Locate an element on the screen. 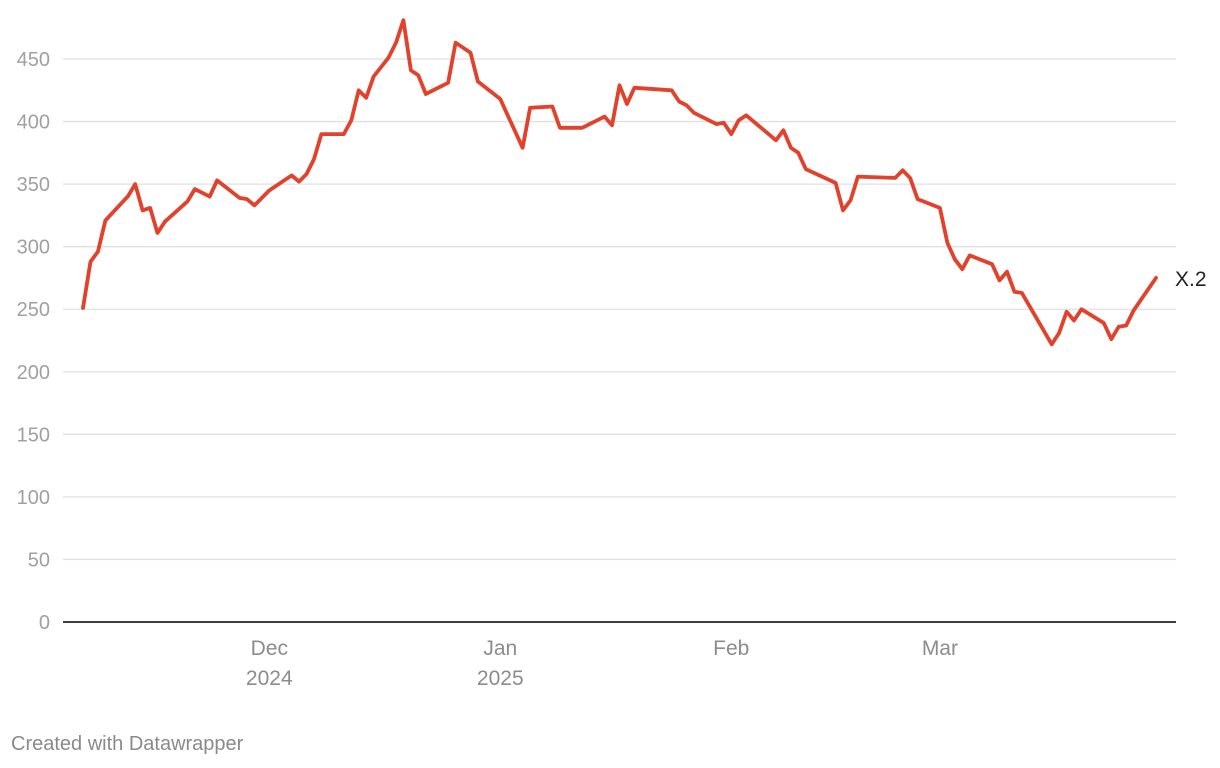  x-tick-label-jan: Jan is located at coordinates (500, 648).